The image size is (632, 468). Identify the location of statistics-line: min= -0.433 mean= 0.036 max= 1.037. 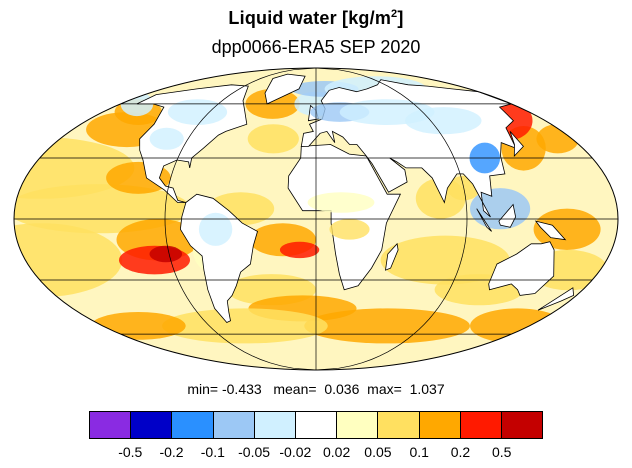
(316, 389).